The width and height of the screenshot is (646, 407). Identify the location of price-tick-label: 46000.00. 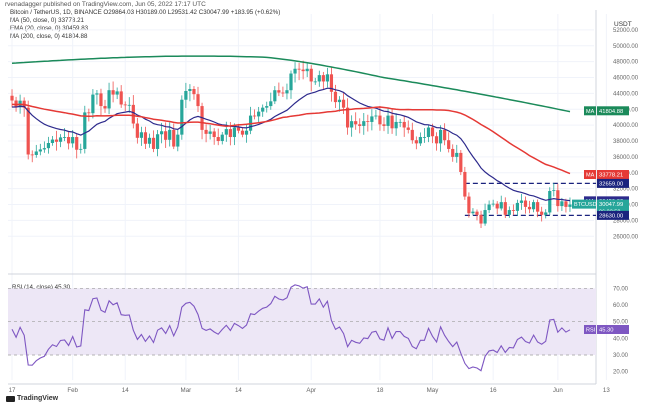
(626, 79).